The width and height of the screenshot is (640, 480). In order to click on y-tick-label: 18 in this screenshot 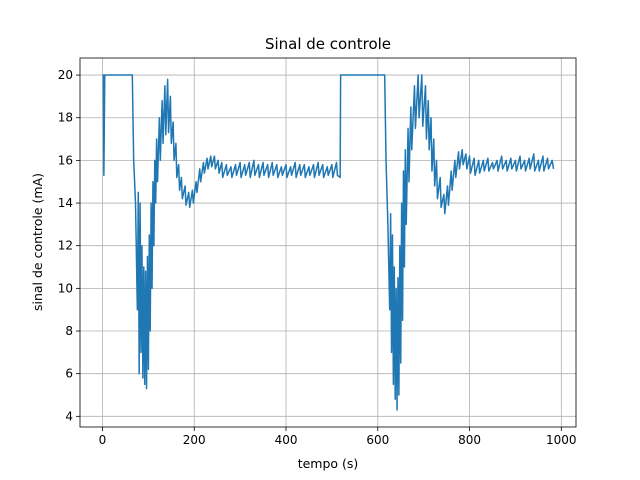, I will do `click(65, 118)`.